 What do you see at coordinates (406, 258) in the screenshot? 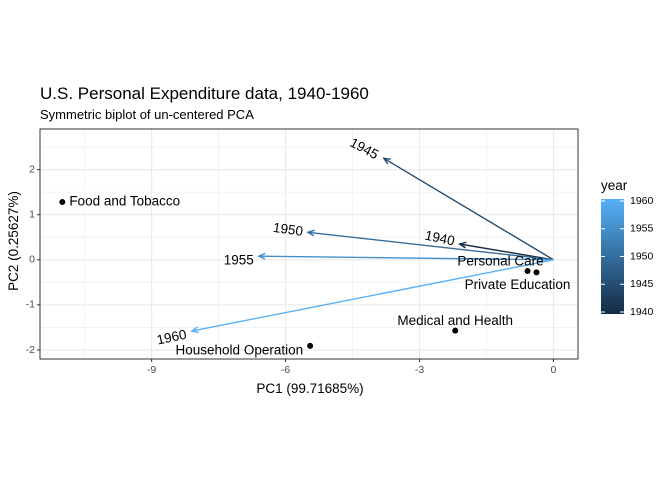
I see `arrow-1955` at bounding box center [406, 258].